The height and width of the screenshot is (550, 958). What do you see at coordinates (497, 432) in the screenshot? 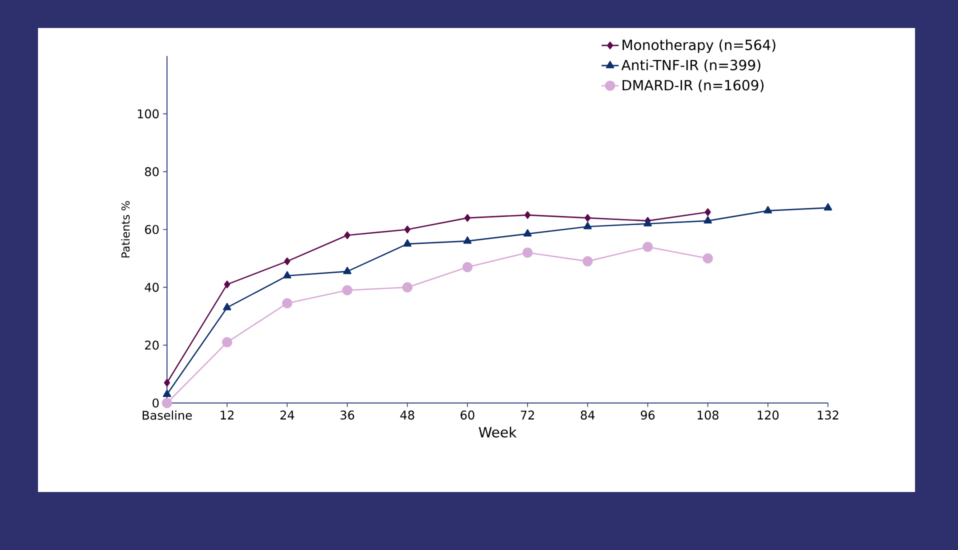
I see `x-axis-title: Week` at bounding box center [497, 432].